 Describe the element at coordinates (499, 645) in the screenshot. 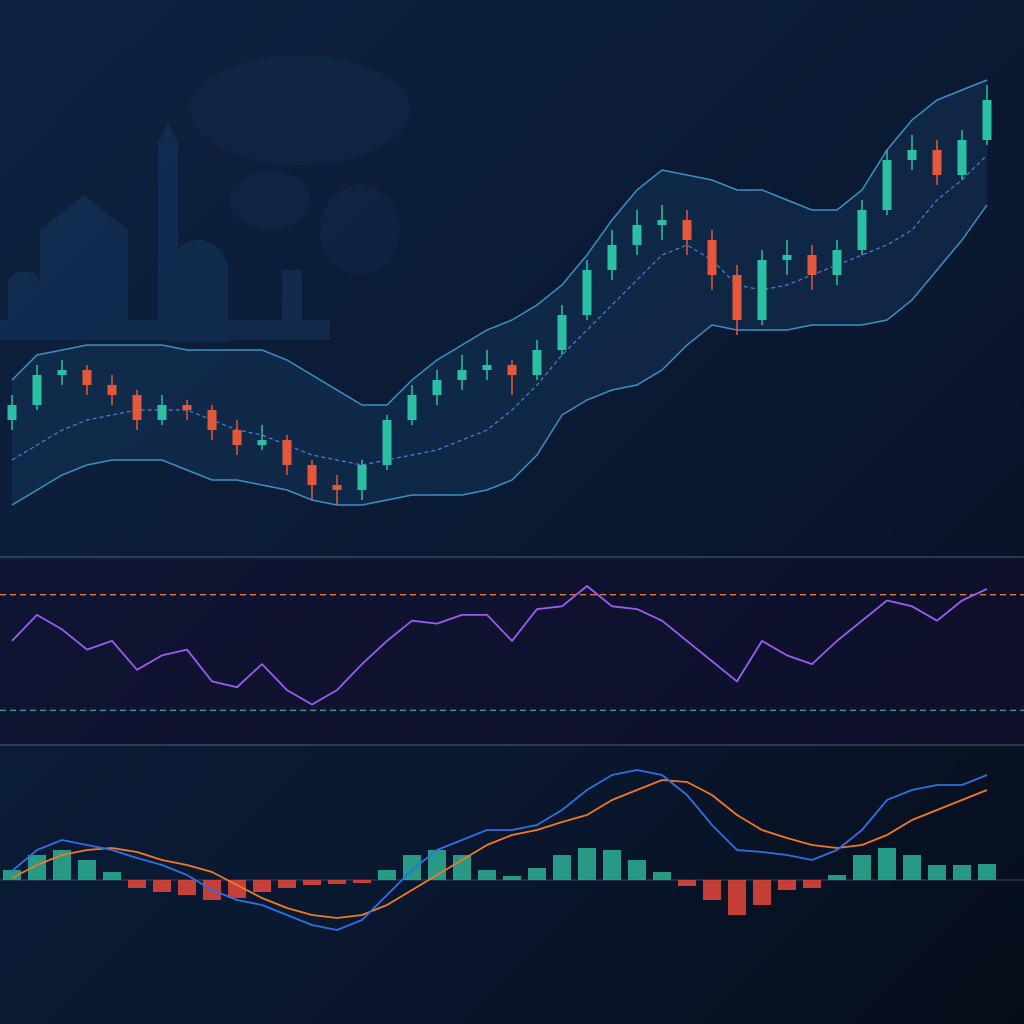

I see `rsi-line` at that location.